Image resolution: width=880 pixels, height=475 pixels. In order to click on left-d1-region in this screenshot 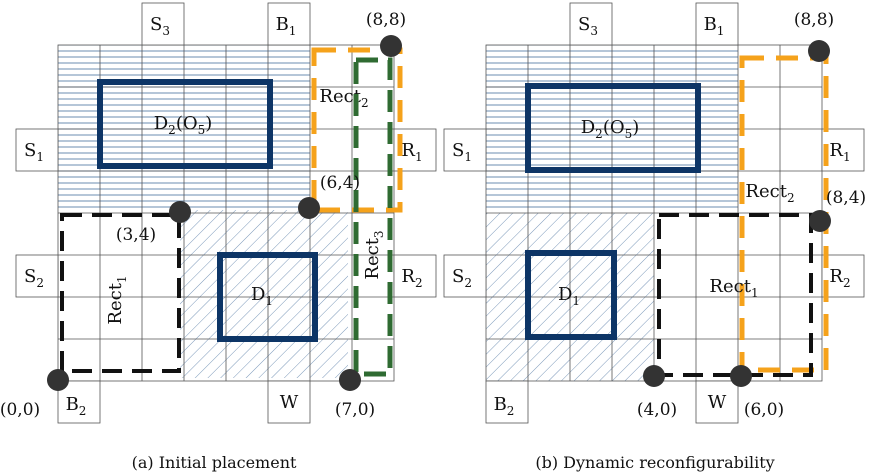, I will do `click(264, 294)`.